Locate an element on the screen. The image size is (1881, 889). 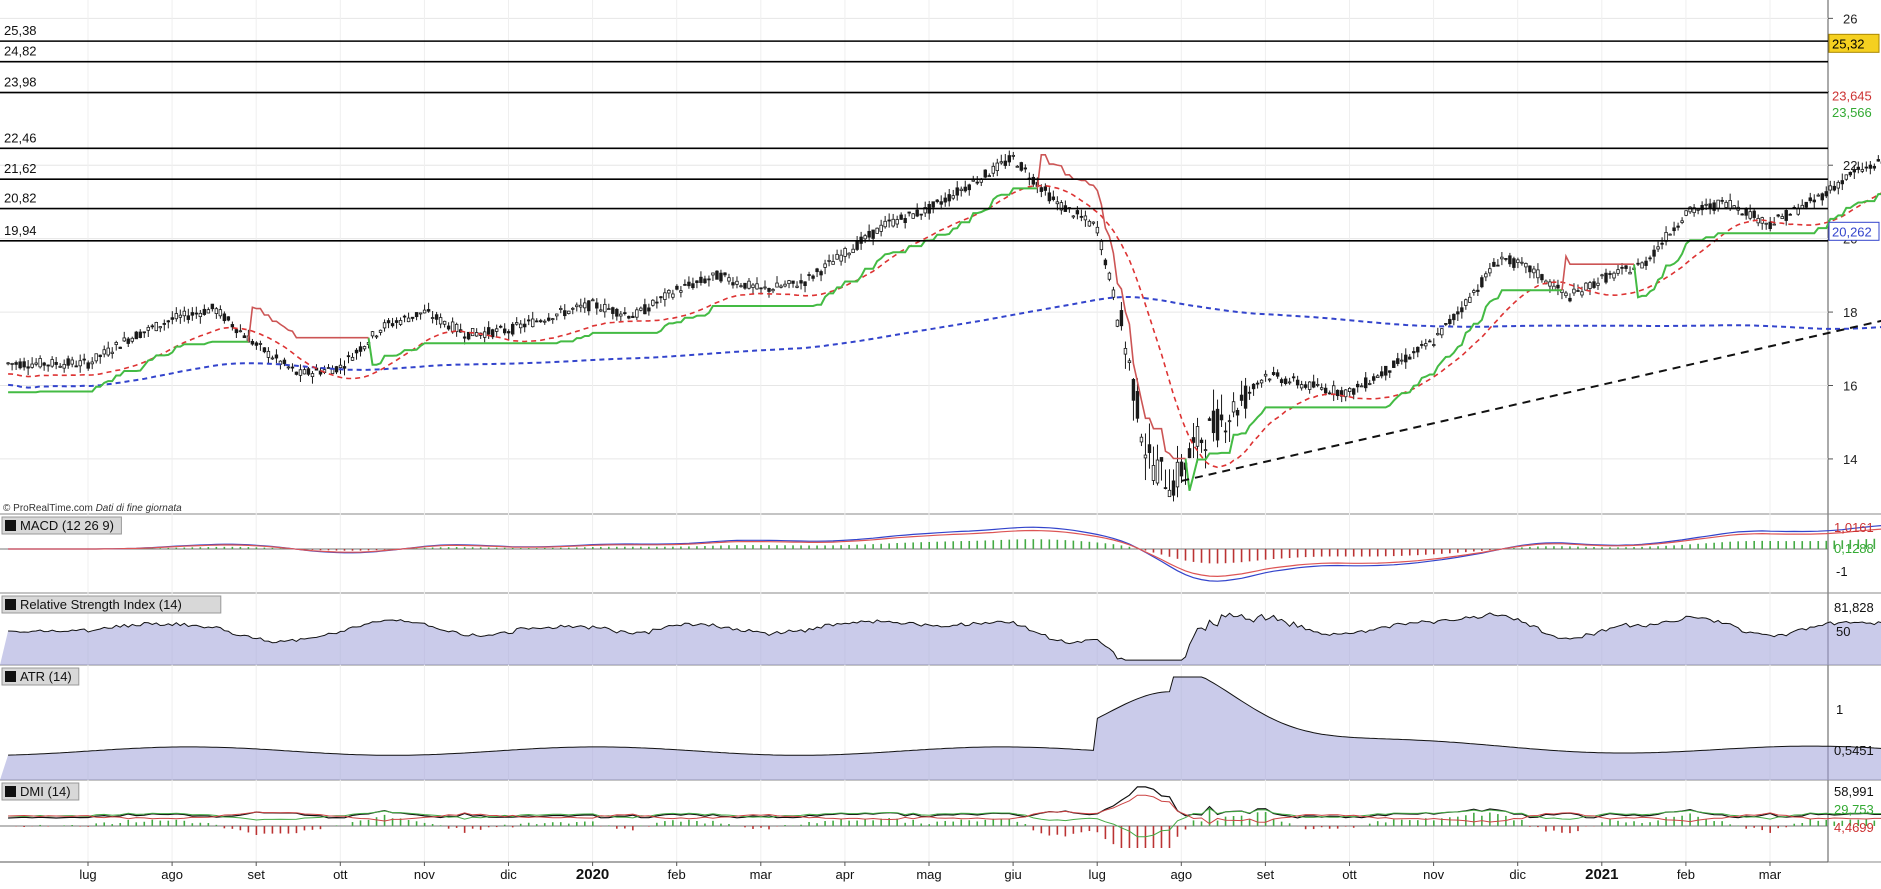
y-tick-label: 18 is located at coordinates (1850, 312).